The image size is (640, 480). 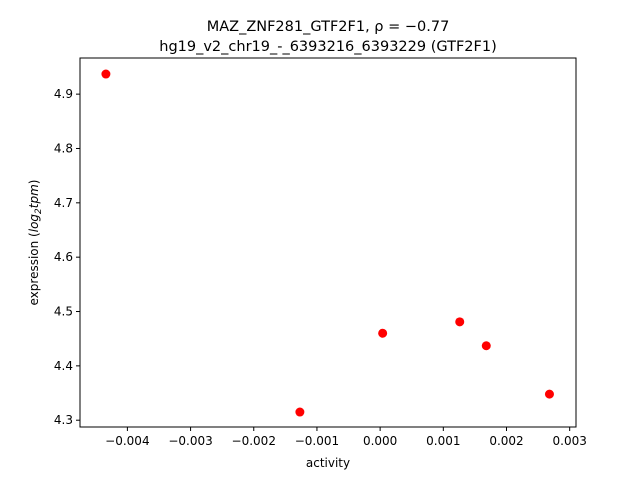 I want to click on y-axis-label: expression (log2tpm), so click(x=35, y=243).